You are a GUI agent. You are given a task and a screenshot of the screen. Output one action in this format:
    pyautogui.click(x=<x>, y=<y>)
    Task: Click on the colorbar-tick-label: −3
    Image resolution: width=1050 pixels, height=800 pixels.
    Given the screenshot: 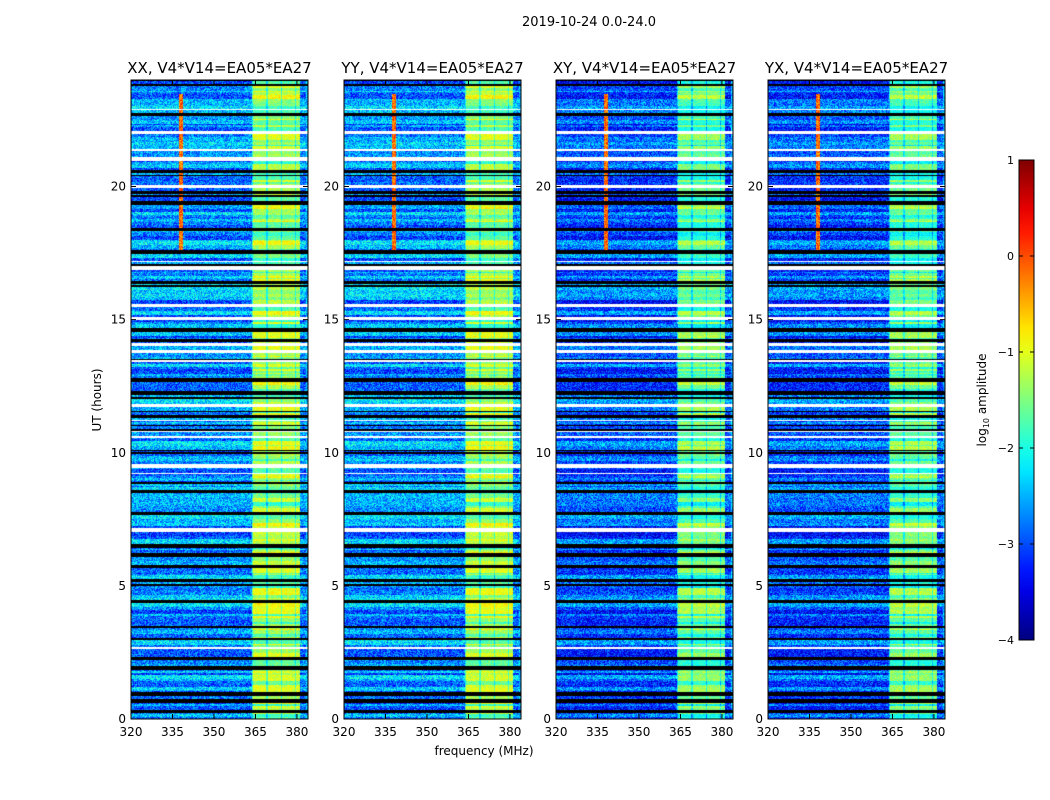 What is the action you would take?
    pyautogui.click(x=1006, y=544)
    